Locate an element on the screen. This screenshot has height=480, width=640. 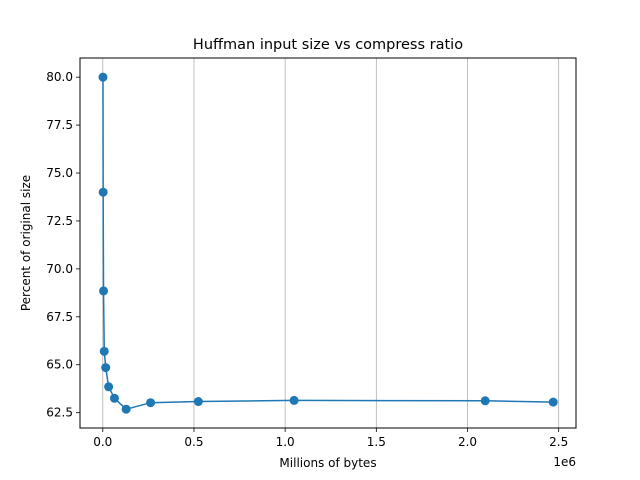
y-tick-label: 67.5 is located at coordinates (59, 317).